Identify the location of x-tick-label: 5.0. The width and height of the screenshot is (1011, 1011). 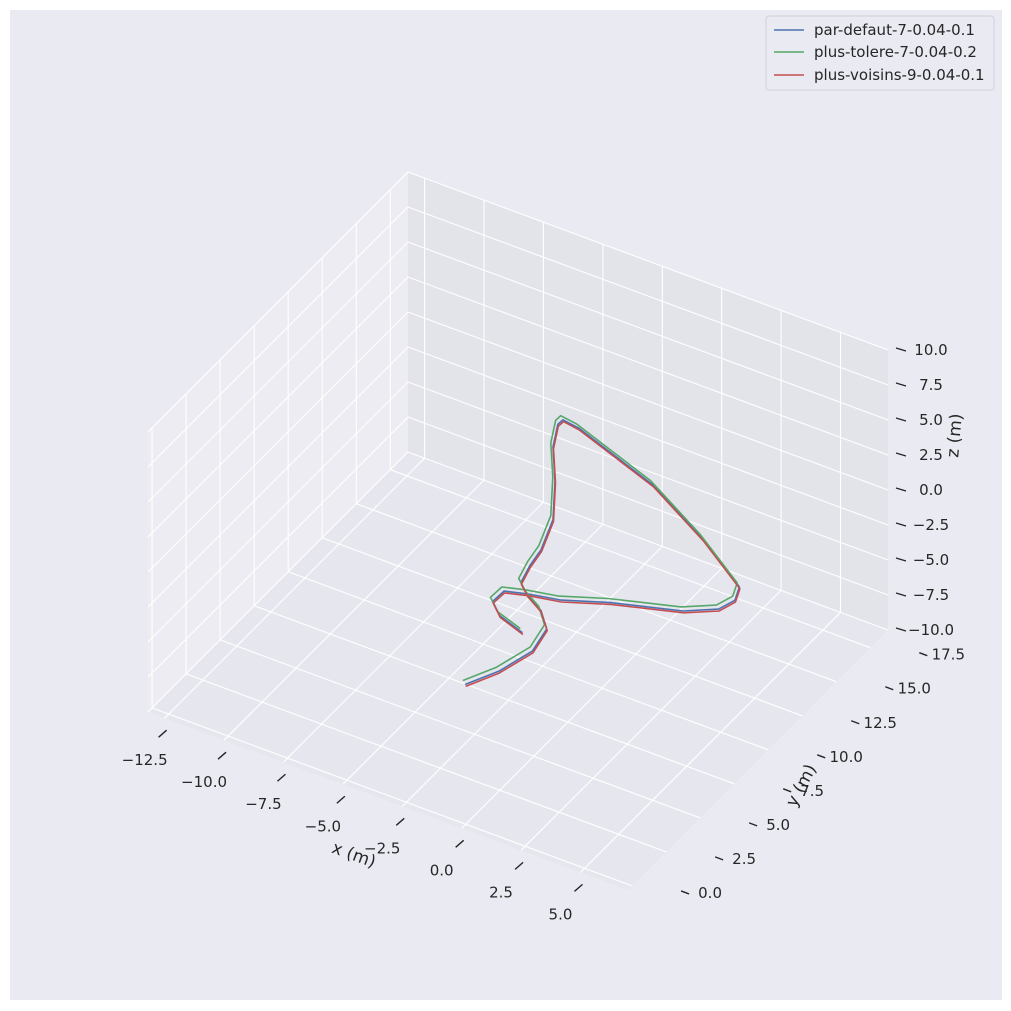
(561, 914).